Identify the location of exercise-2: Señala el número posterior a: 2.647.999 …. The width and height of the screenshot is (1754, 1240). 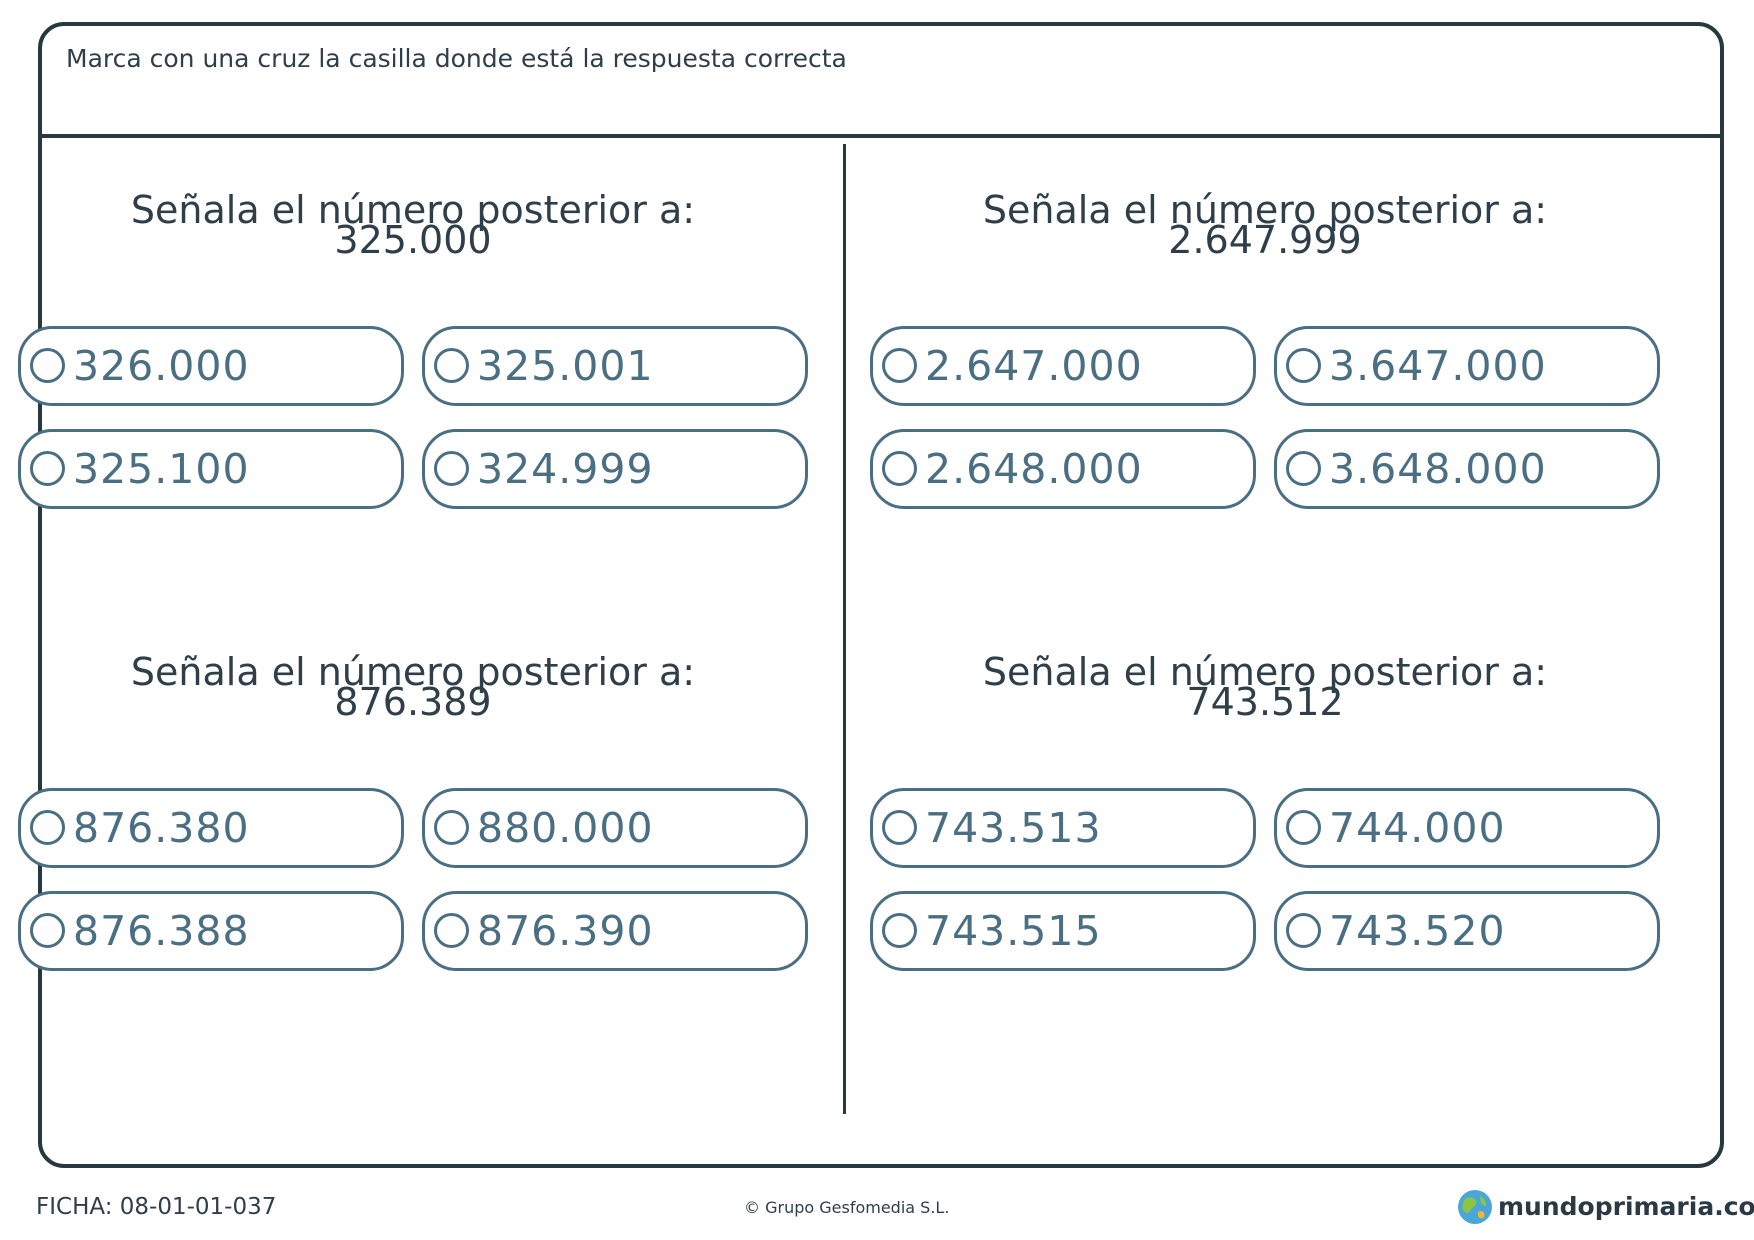
(1270, 380).